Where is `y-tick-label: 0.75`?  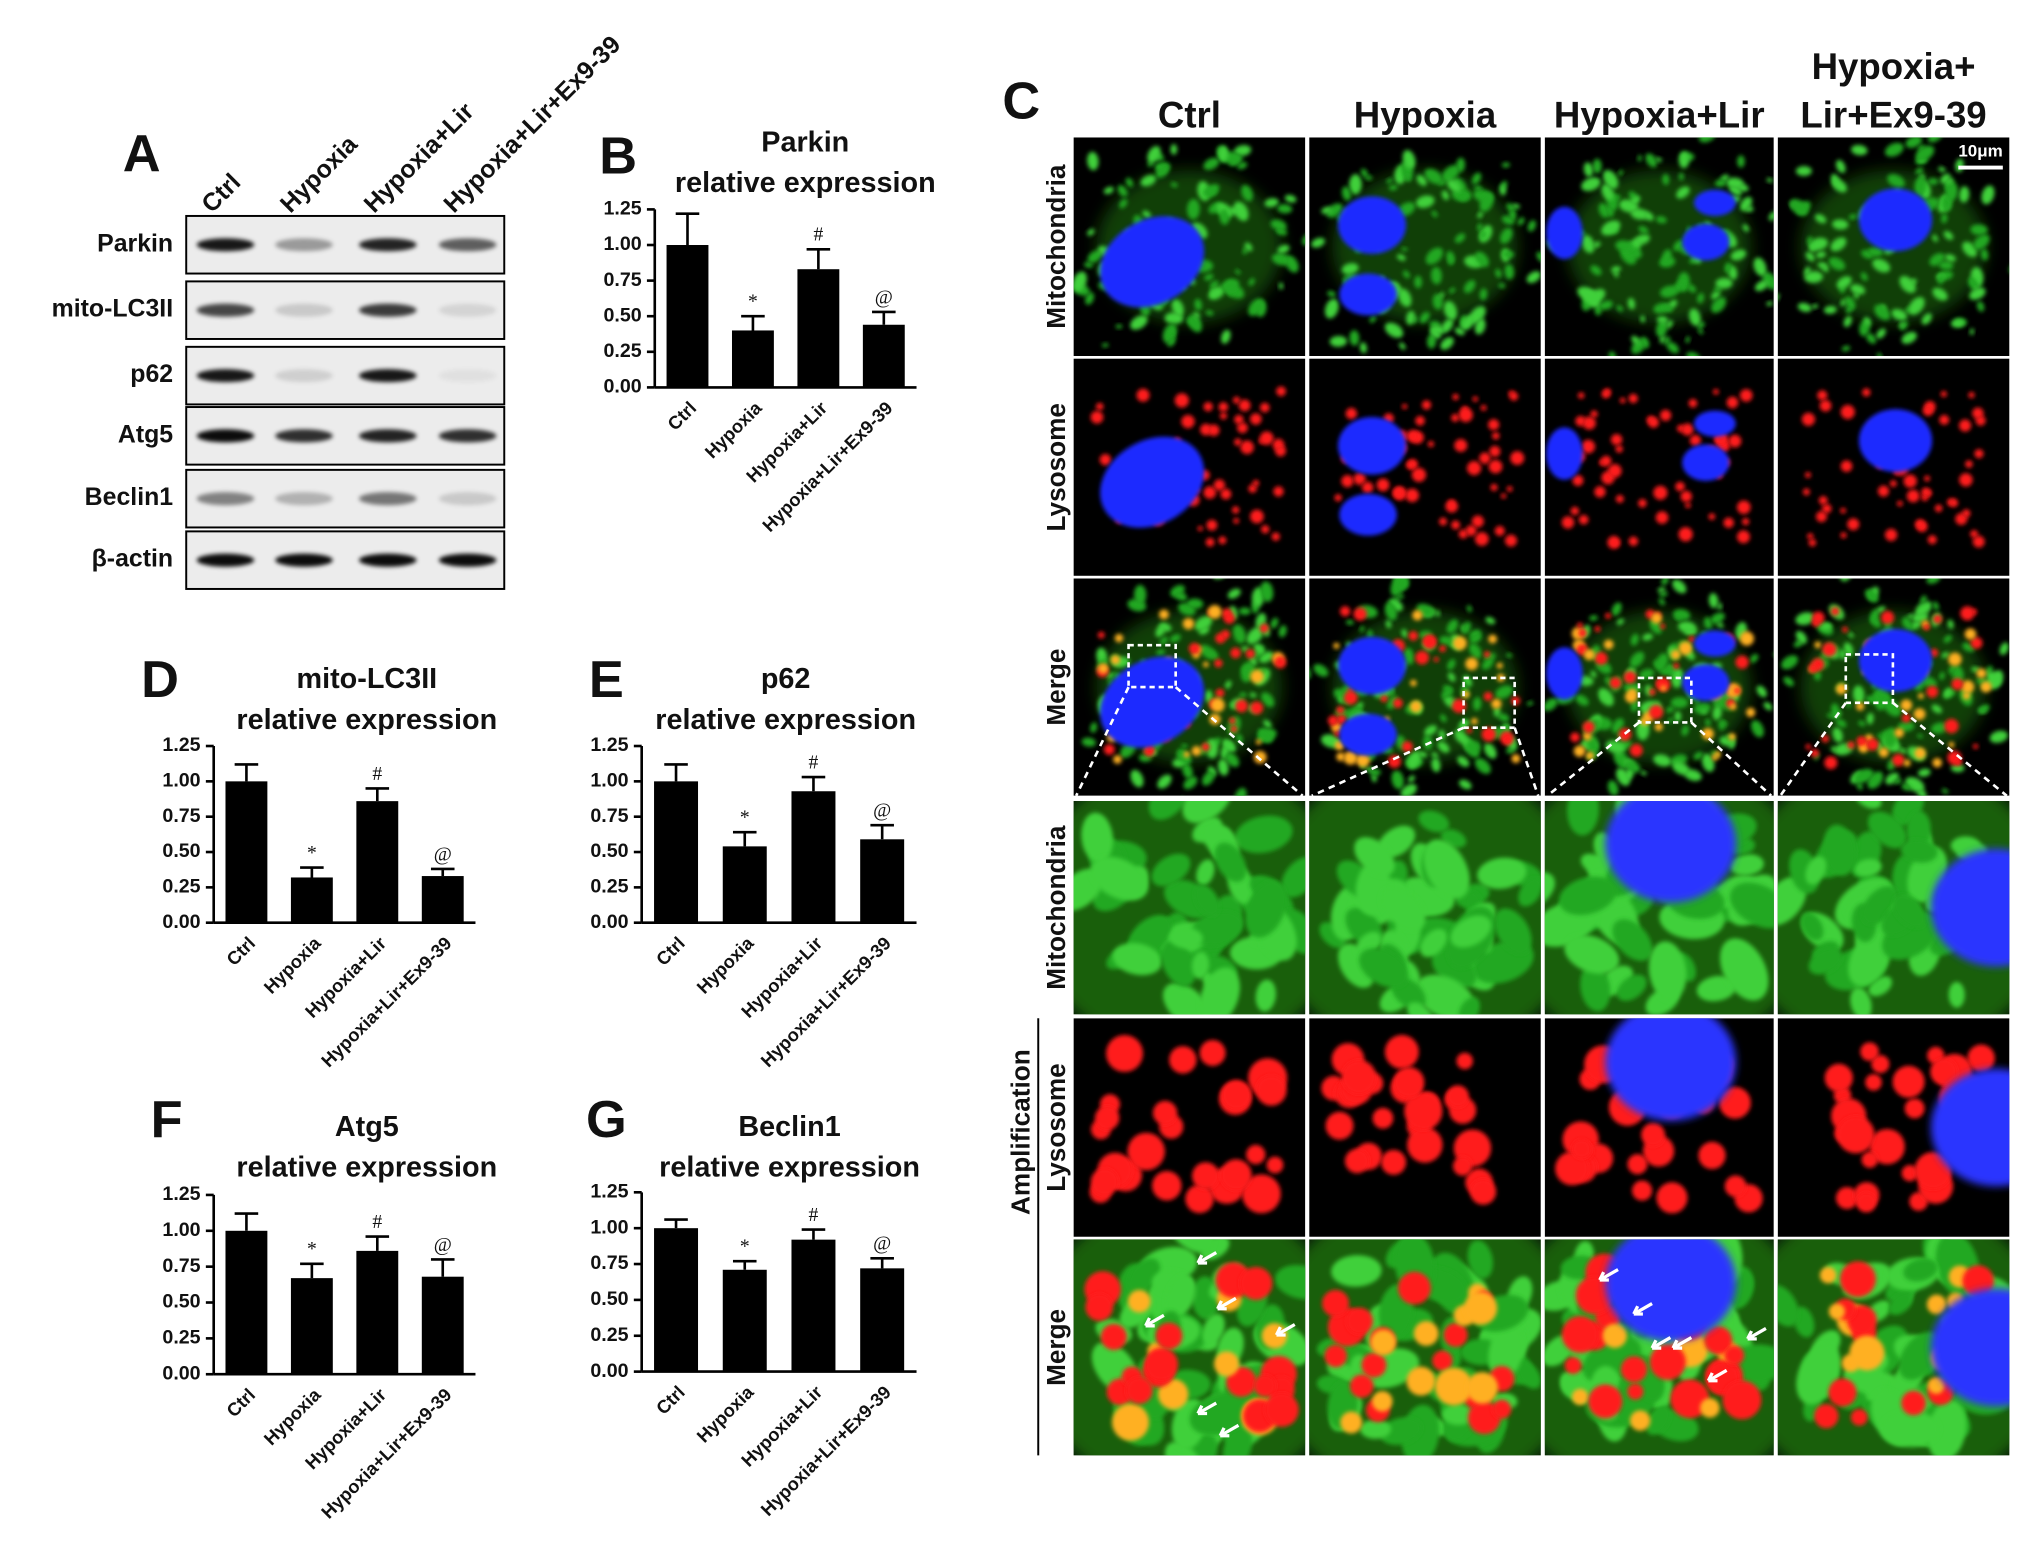 y-tick-label: 0.75 is located at coordinates (181, 1266).